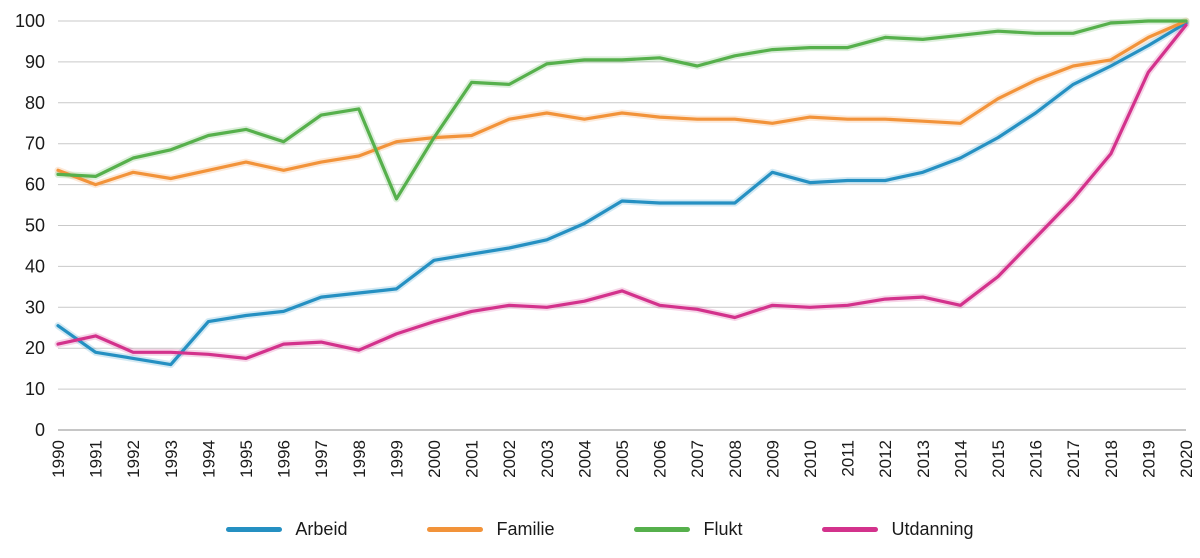  What do you see at coordinates (600, 529) in the screenshot?
I see `chart-legend: Arbeid Familie Flukt Utdanning` at bounding box center [600, 529].